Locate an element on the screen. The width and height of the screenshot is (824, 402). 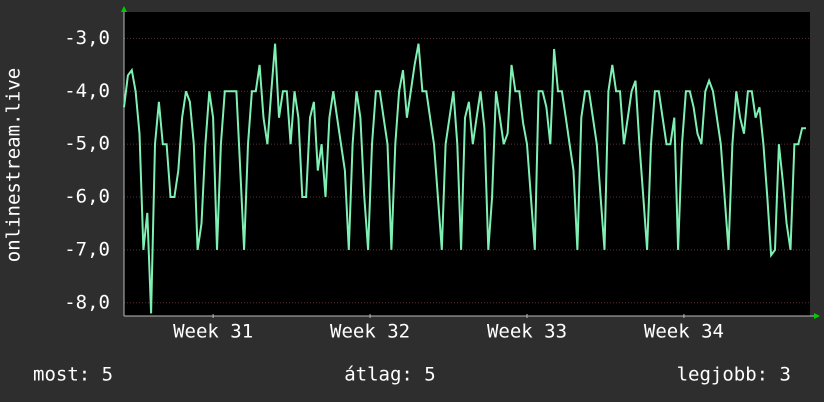
y-axis-arrow is located at coordinates (124, 9).